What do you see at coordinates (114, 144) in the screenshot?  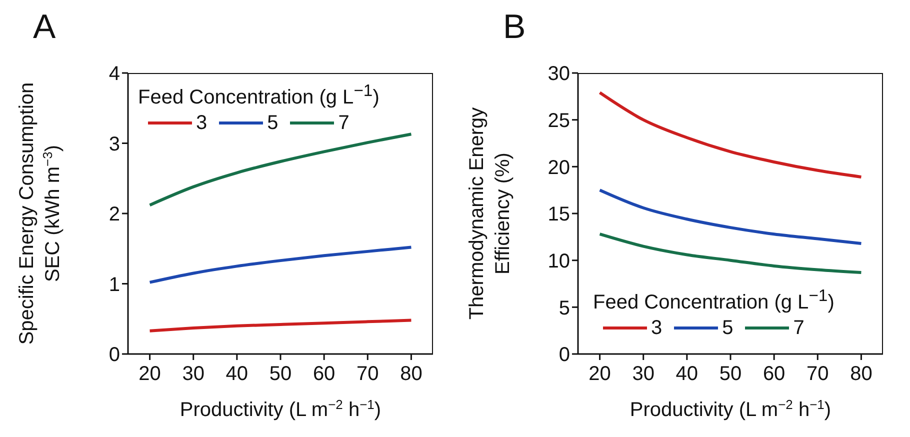 I see `y-tick-label: 3` at bounding box center [114, 144].